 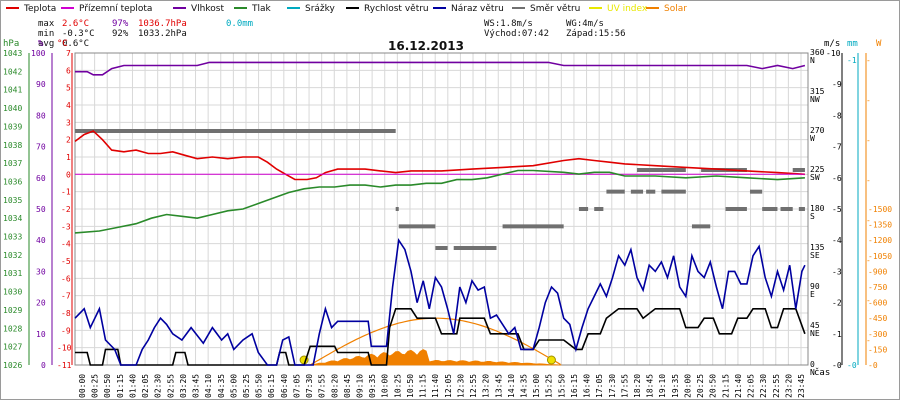 What do you see at coordinates (78, 34) in the screenshot?
I see `stats-min-temp: -0.3°C` at bounding box center [78, 34].